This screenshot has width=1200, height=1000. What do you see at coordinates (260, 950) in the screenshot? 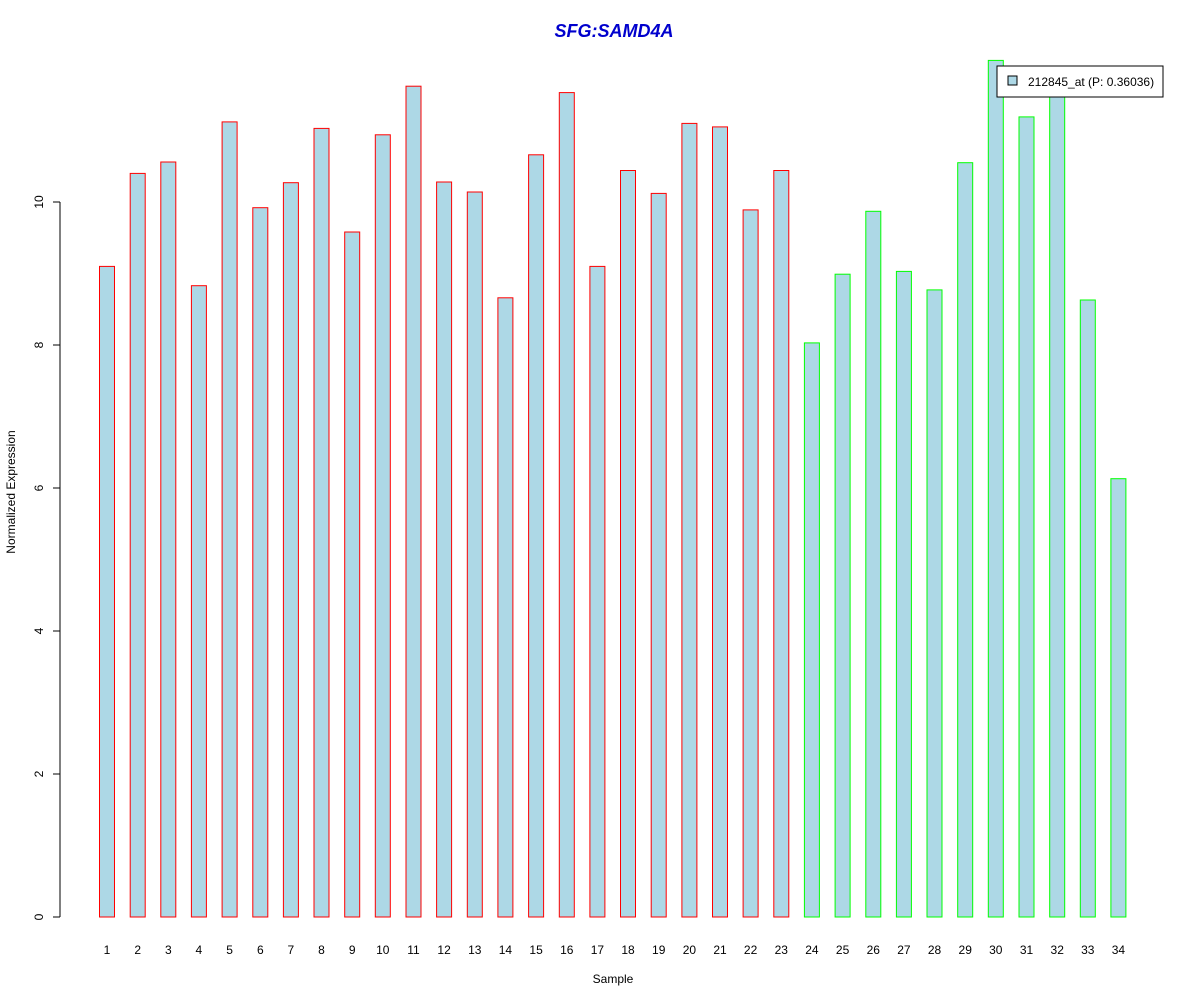
I see `x-tick-label: 6` at bounding box center [260, 950].